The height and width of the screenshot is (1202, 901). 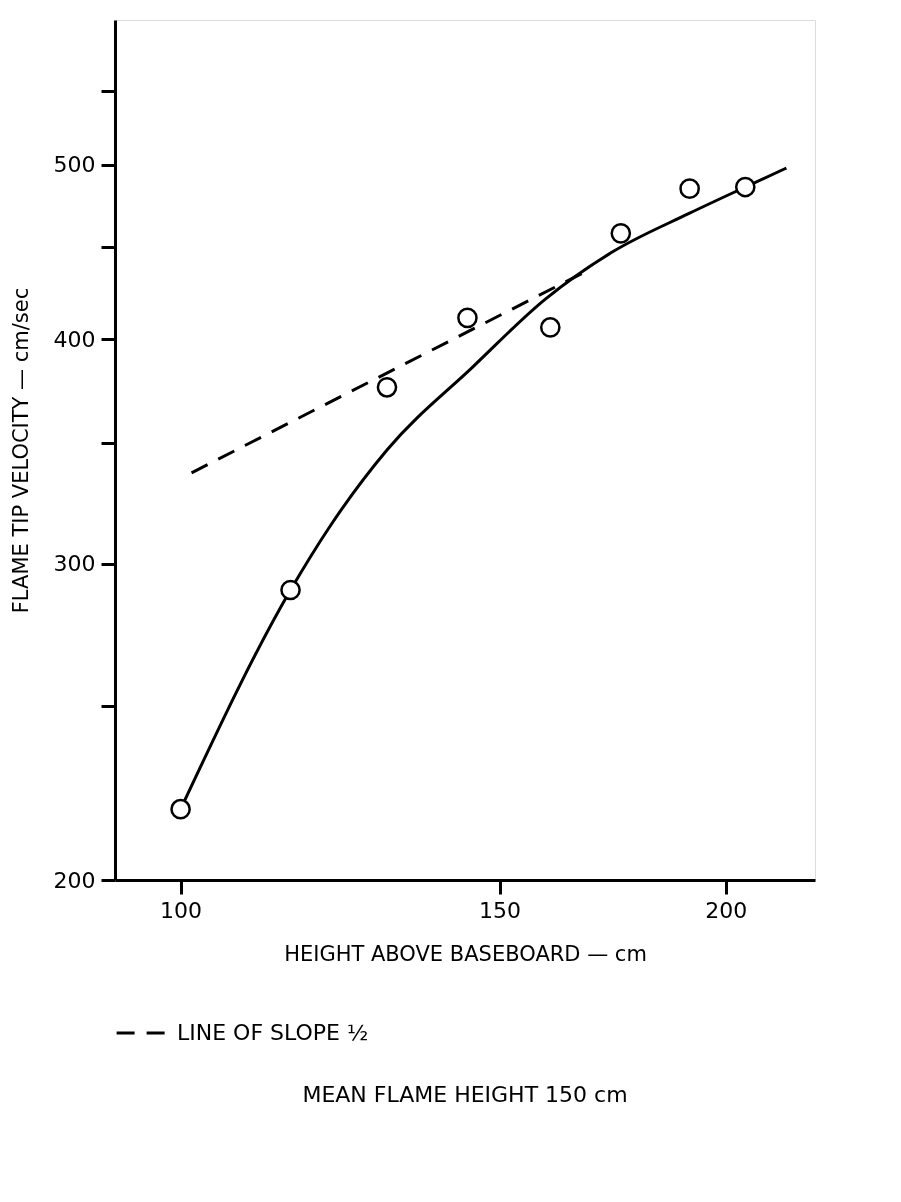 I want to click on x-tick-label: 100, so click(x=181, y=910).